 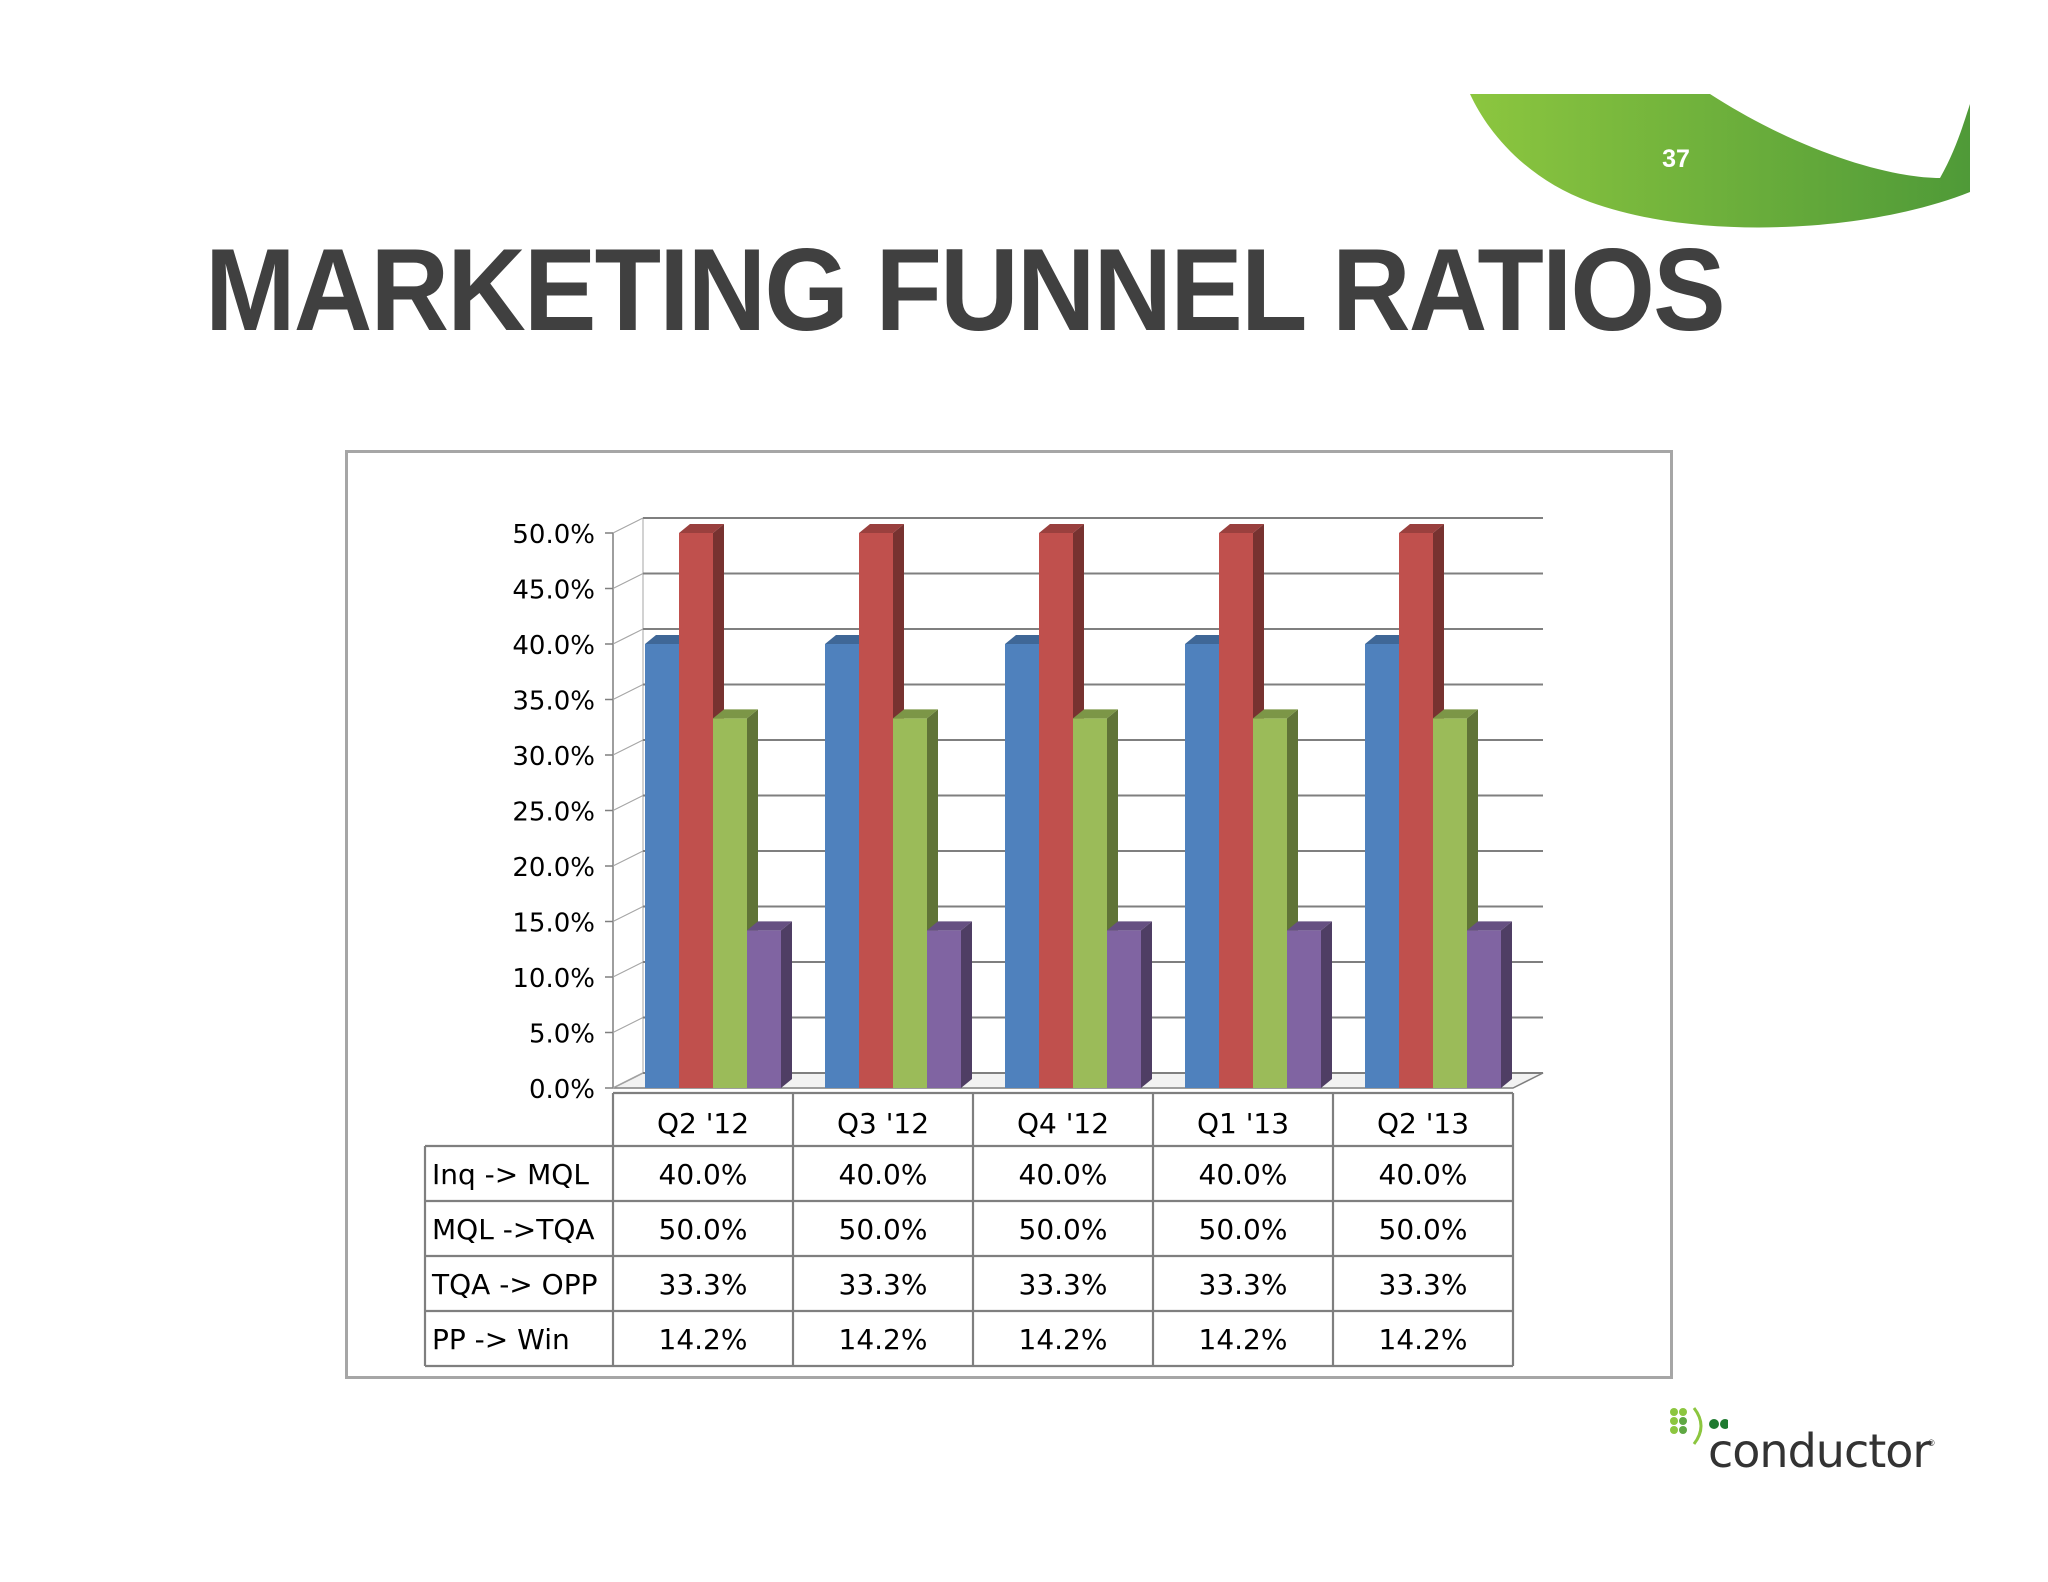 I want to click on table-series-name: TQA -> OPP, so click(x=514, y=1284).